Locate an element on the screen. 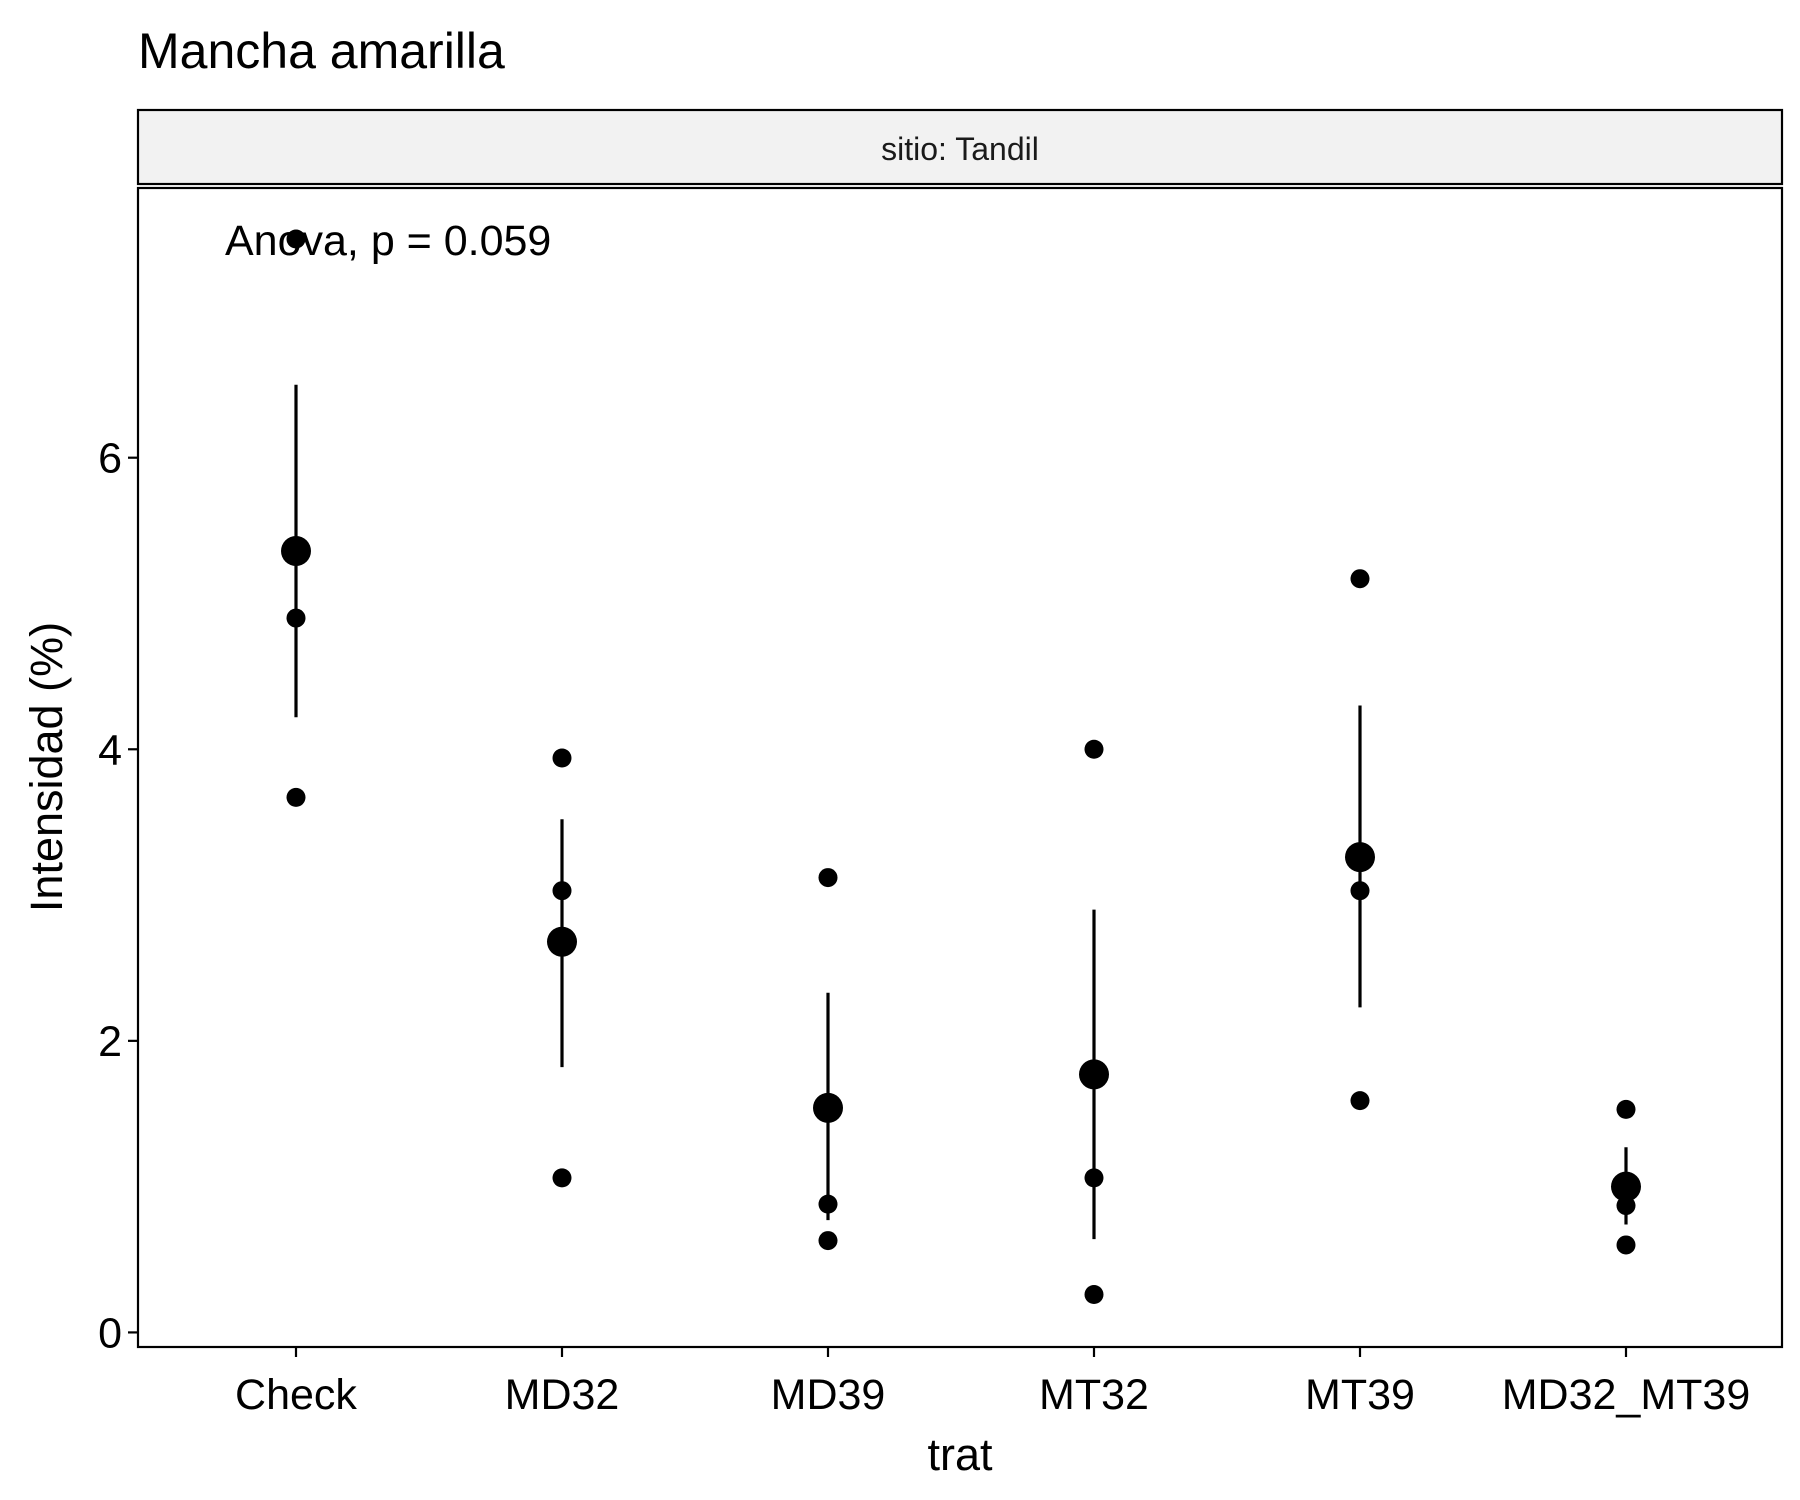 The image size is (1800, 1500). x-tick-label: Check is located at coordinates (296, 1395).